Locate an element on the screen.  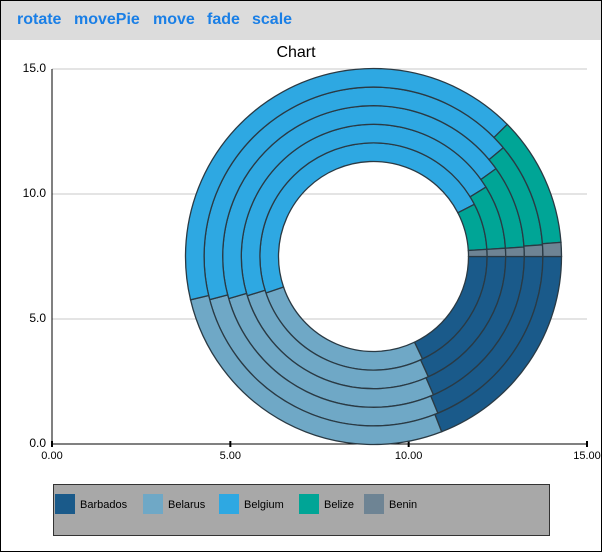
legend-label: Barbados is located at coordinates (104, 505).